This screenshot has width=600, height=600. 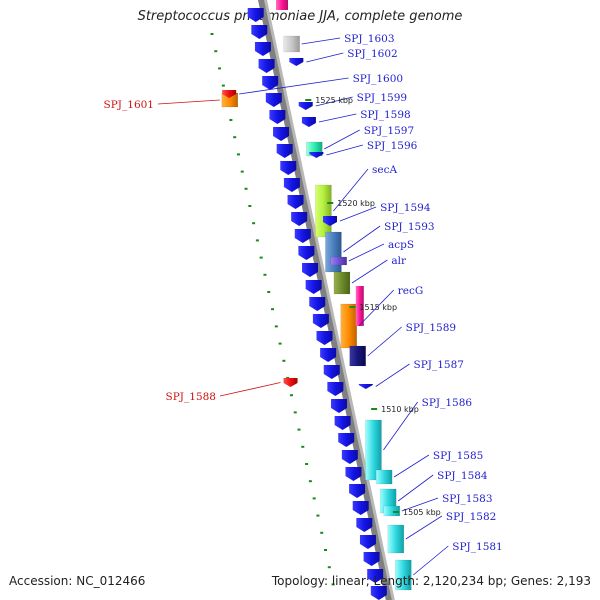 What do you see at coordinates (431, 328) in the screenshot?
I see `gene-label-SPJ_1589: SPJ_1589` at bounding box center [431, 328].